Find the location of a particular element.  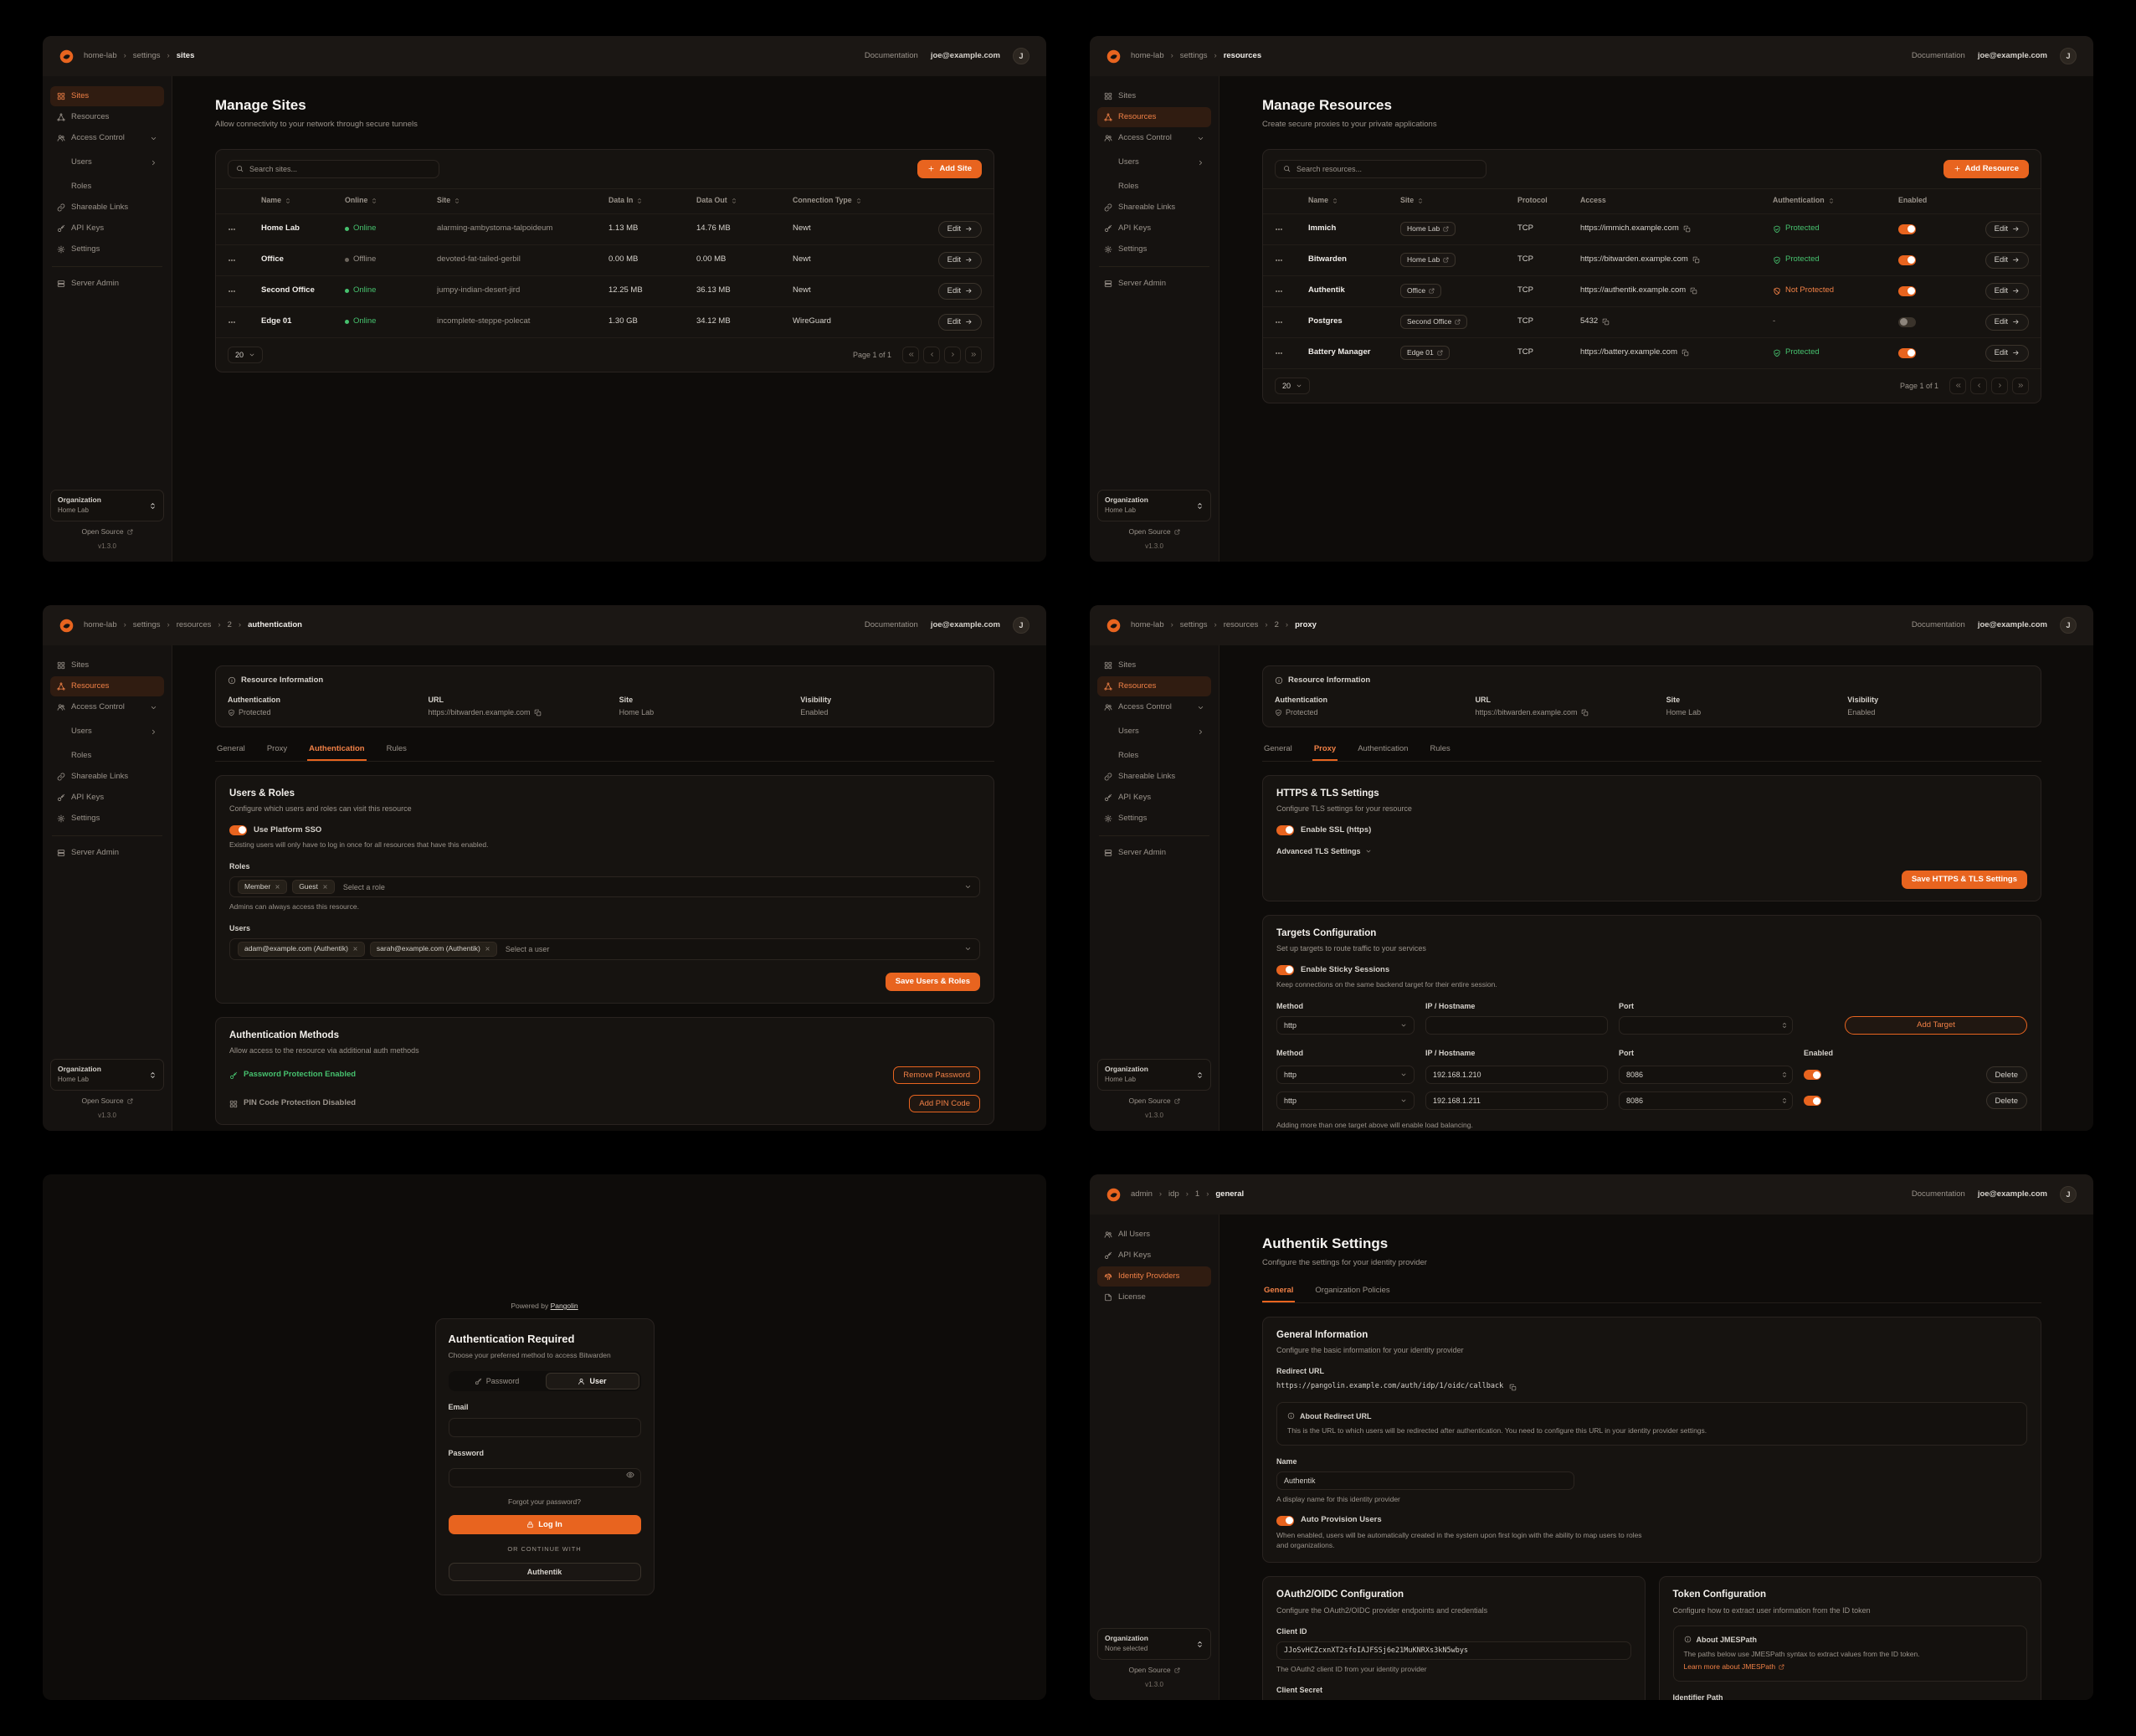

first-page-button is located at coordinates (1958, 385).